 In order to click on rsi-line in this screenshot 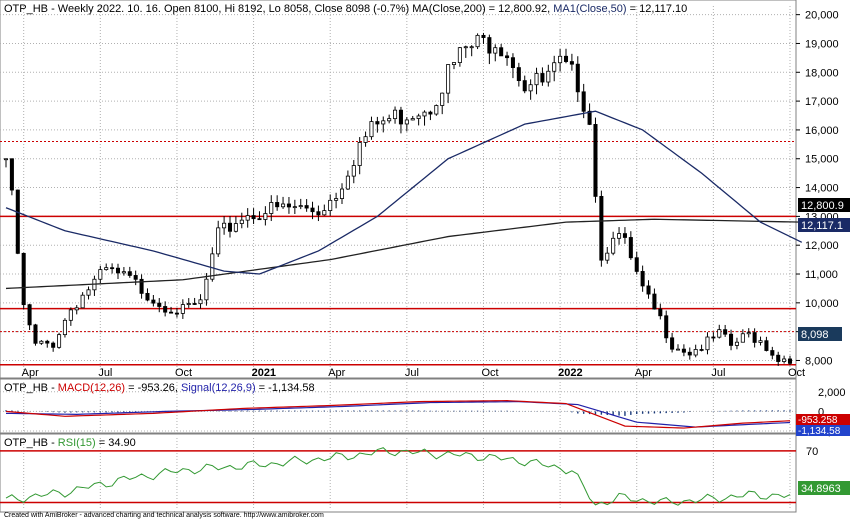, I will do `click(398, 476)`.